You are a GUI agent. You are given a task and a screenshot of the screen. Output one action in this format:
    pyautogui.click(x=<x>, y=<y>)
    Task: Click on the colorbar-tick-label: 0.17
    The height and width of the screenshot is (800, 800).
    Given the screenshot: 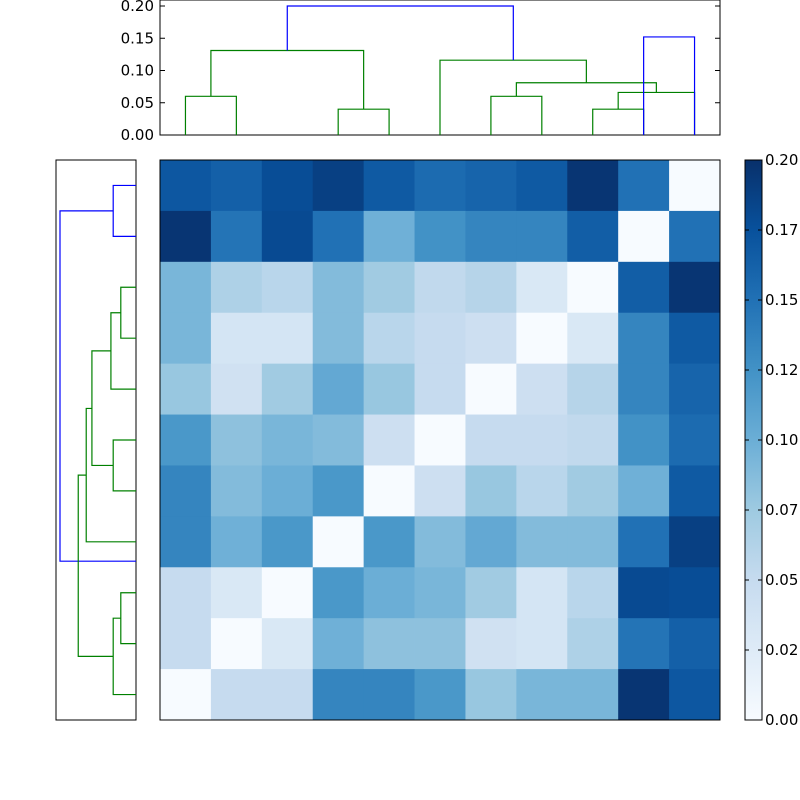 What is the action you would take?
    pyautogui.click(x=781, y=230)
    